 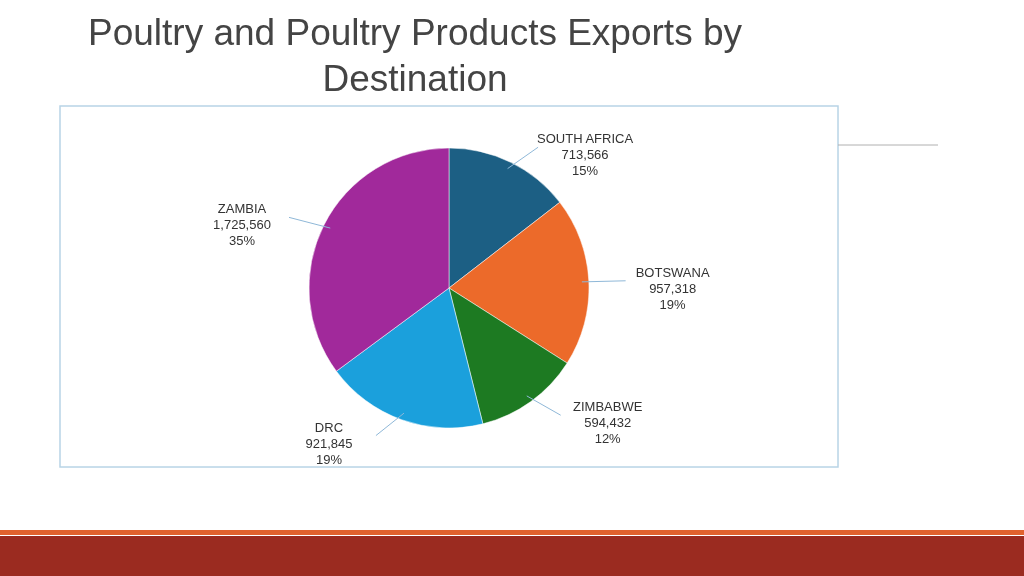 I want to click on slice-label: BOTSWANA, so click(x=672, y=272).